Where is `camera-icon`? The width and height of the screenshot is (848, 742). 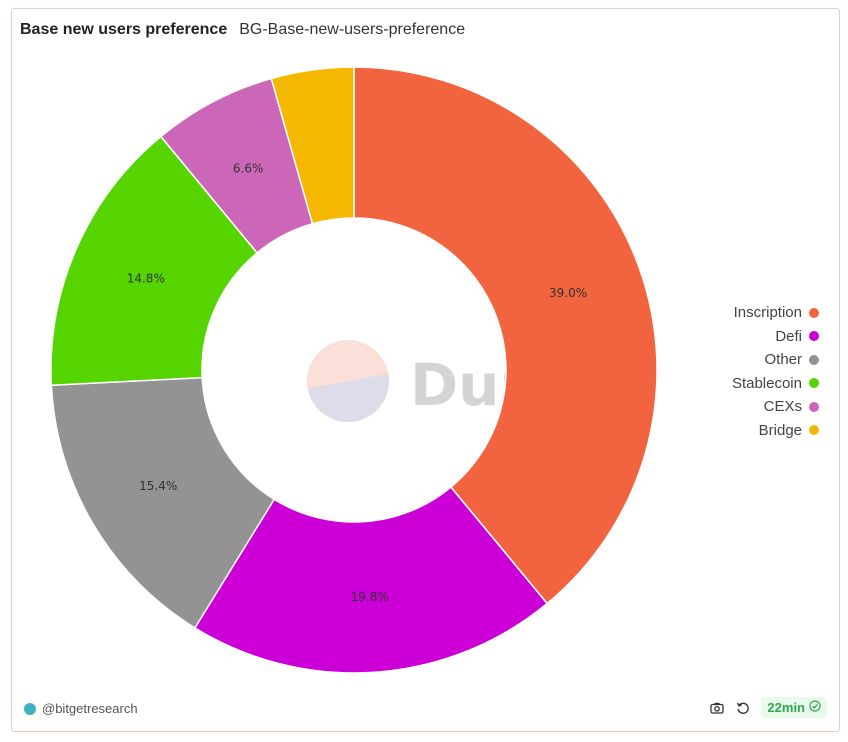 camera-icon is located at coordinates (717, 708).